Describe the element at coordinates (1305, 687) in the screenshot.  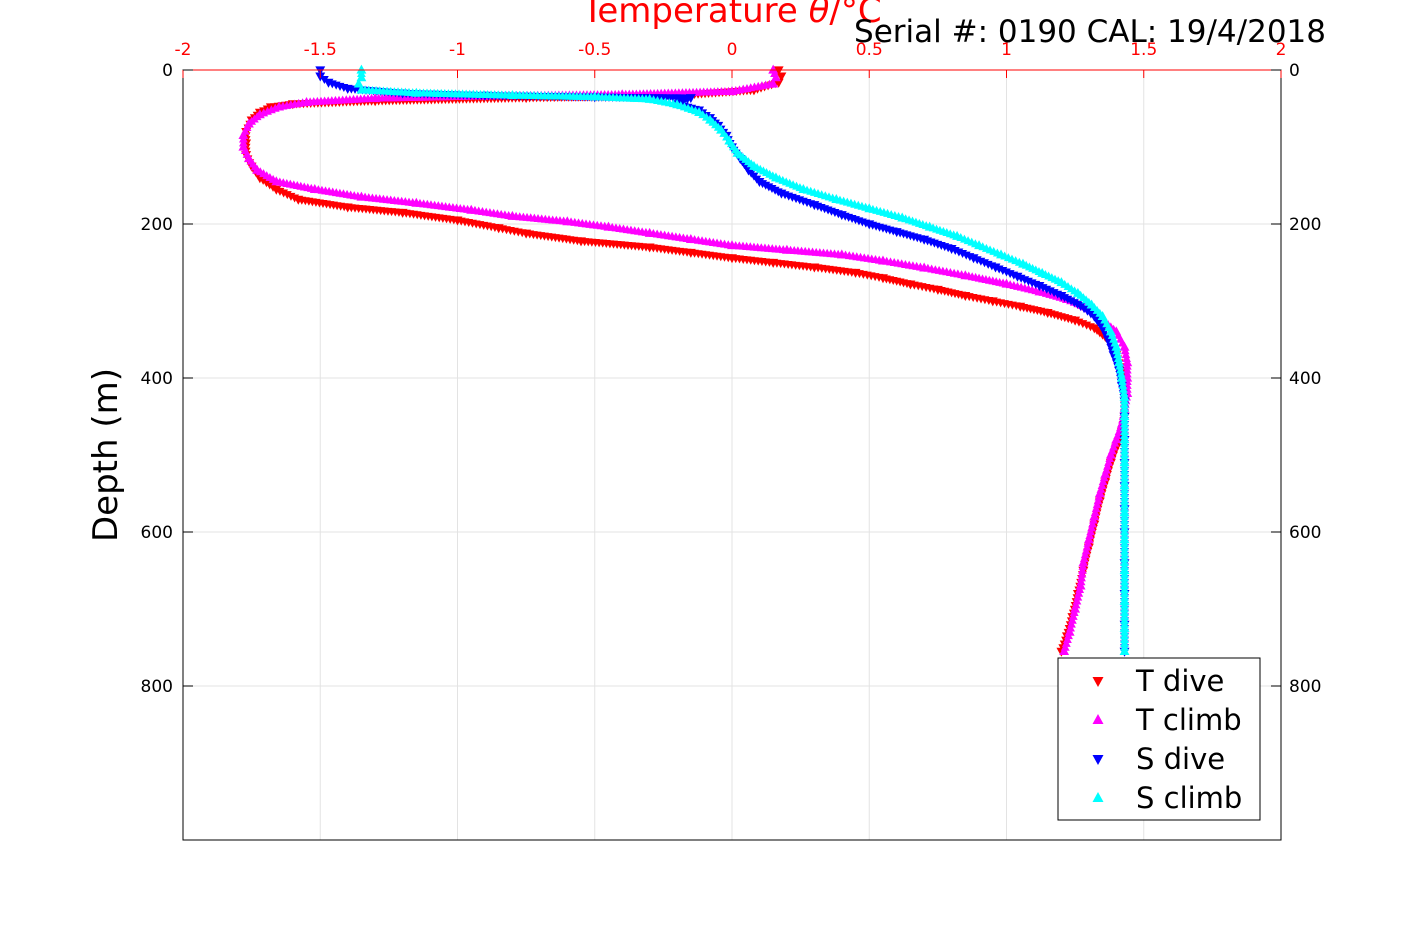
I see `y-tick-label-right: 800` at that location.